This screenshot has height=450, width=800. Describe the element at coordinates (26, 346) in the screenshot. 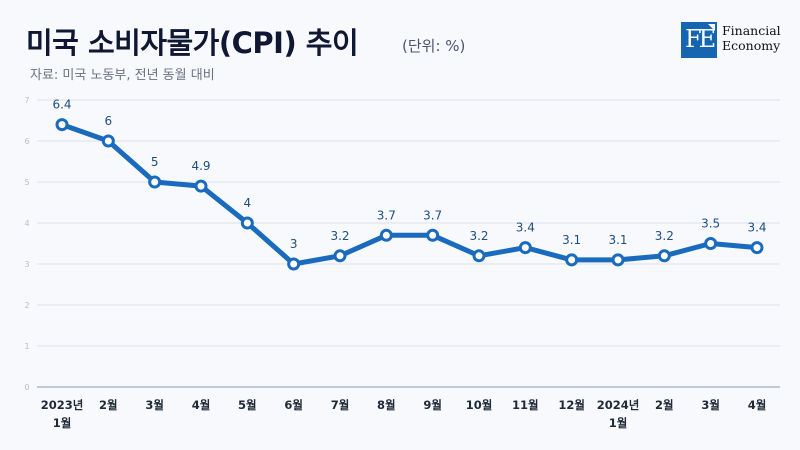

I see `y-tick-label: 1` at that location.